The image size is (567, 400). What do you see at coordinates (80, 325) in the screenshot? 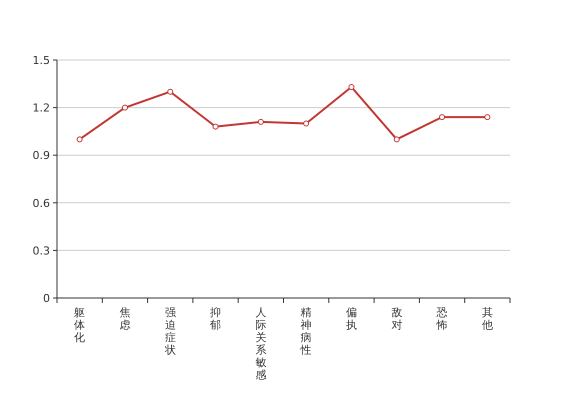
I see `x-tick-label: 躯体化` at bounding box center [80, 325].